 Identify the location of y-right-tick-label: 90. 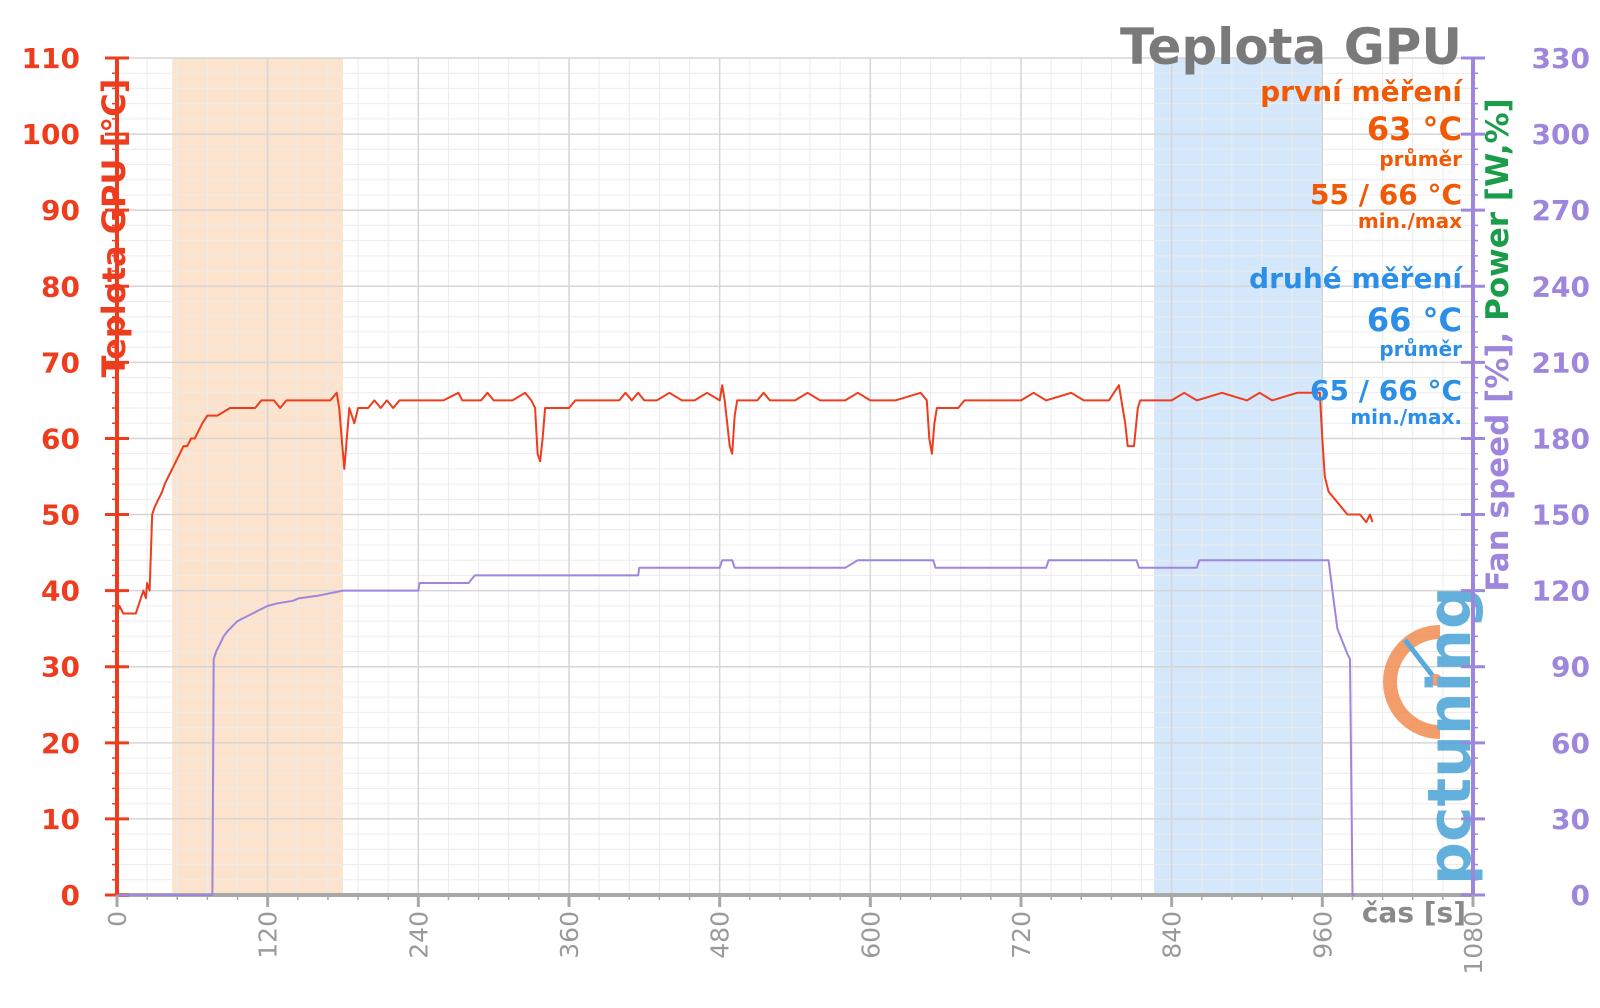
(1570, 667).